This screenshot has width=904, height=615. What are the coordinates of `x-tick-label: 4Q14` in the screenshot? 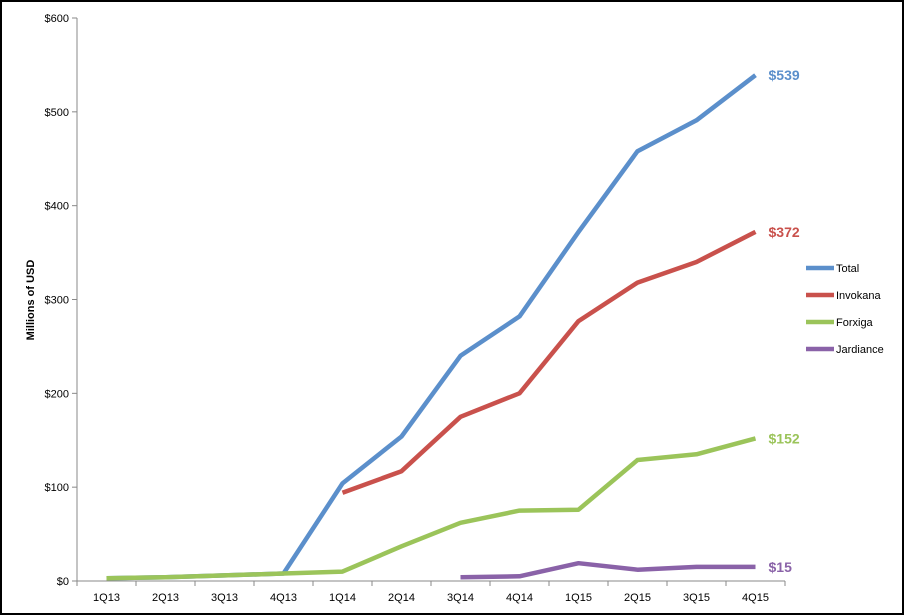 It's located at (519, 598).